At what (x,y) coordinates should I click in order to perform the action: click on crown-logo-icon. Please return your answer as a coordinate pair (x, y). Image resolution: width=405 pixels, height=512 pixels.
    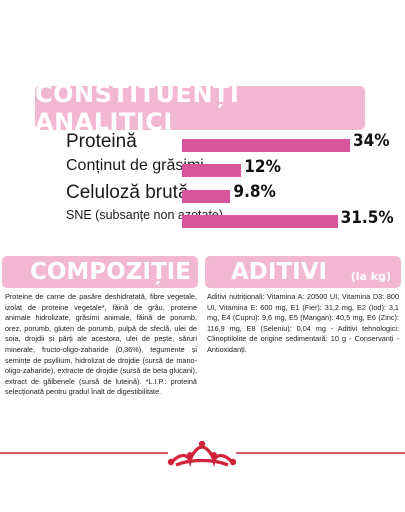
    Looking at the image, I should click on (202, 454).